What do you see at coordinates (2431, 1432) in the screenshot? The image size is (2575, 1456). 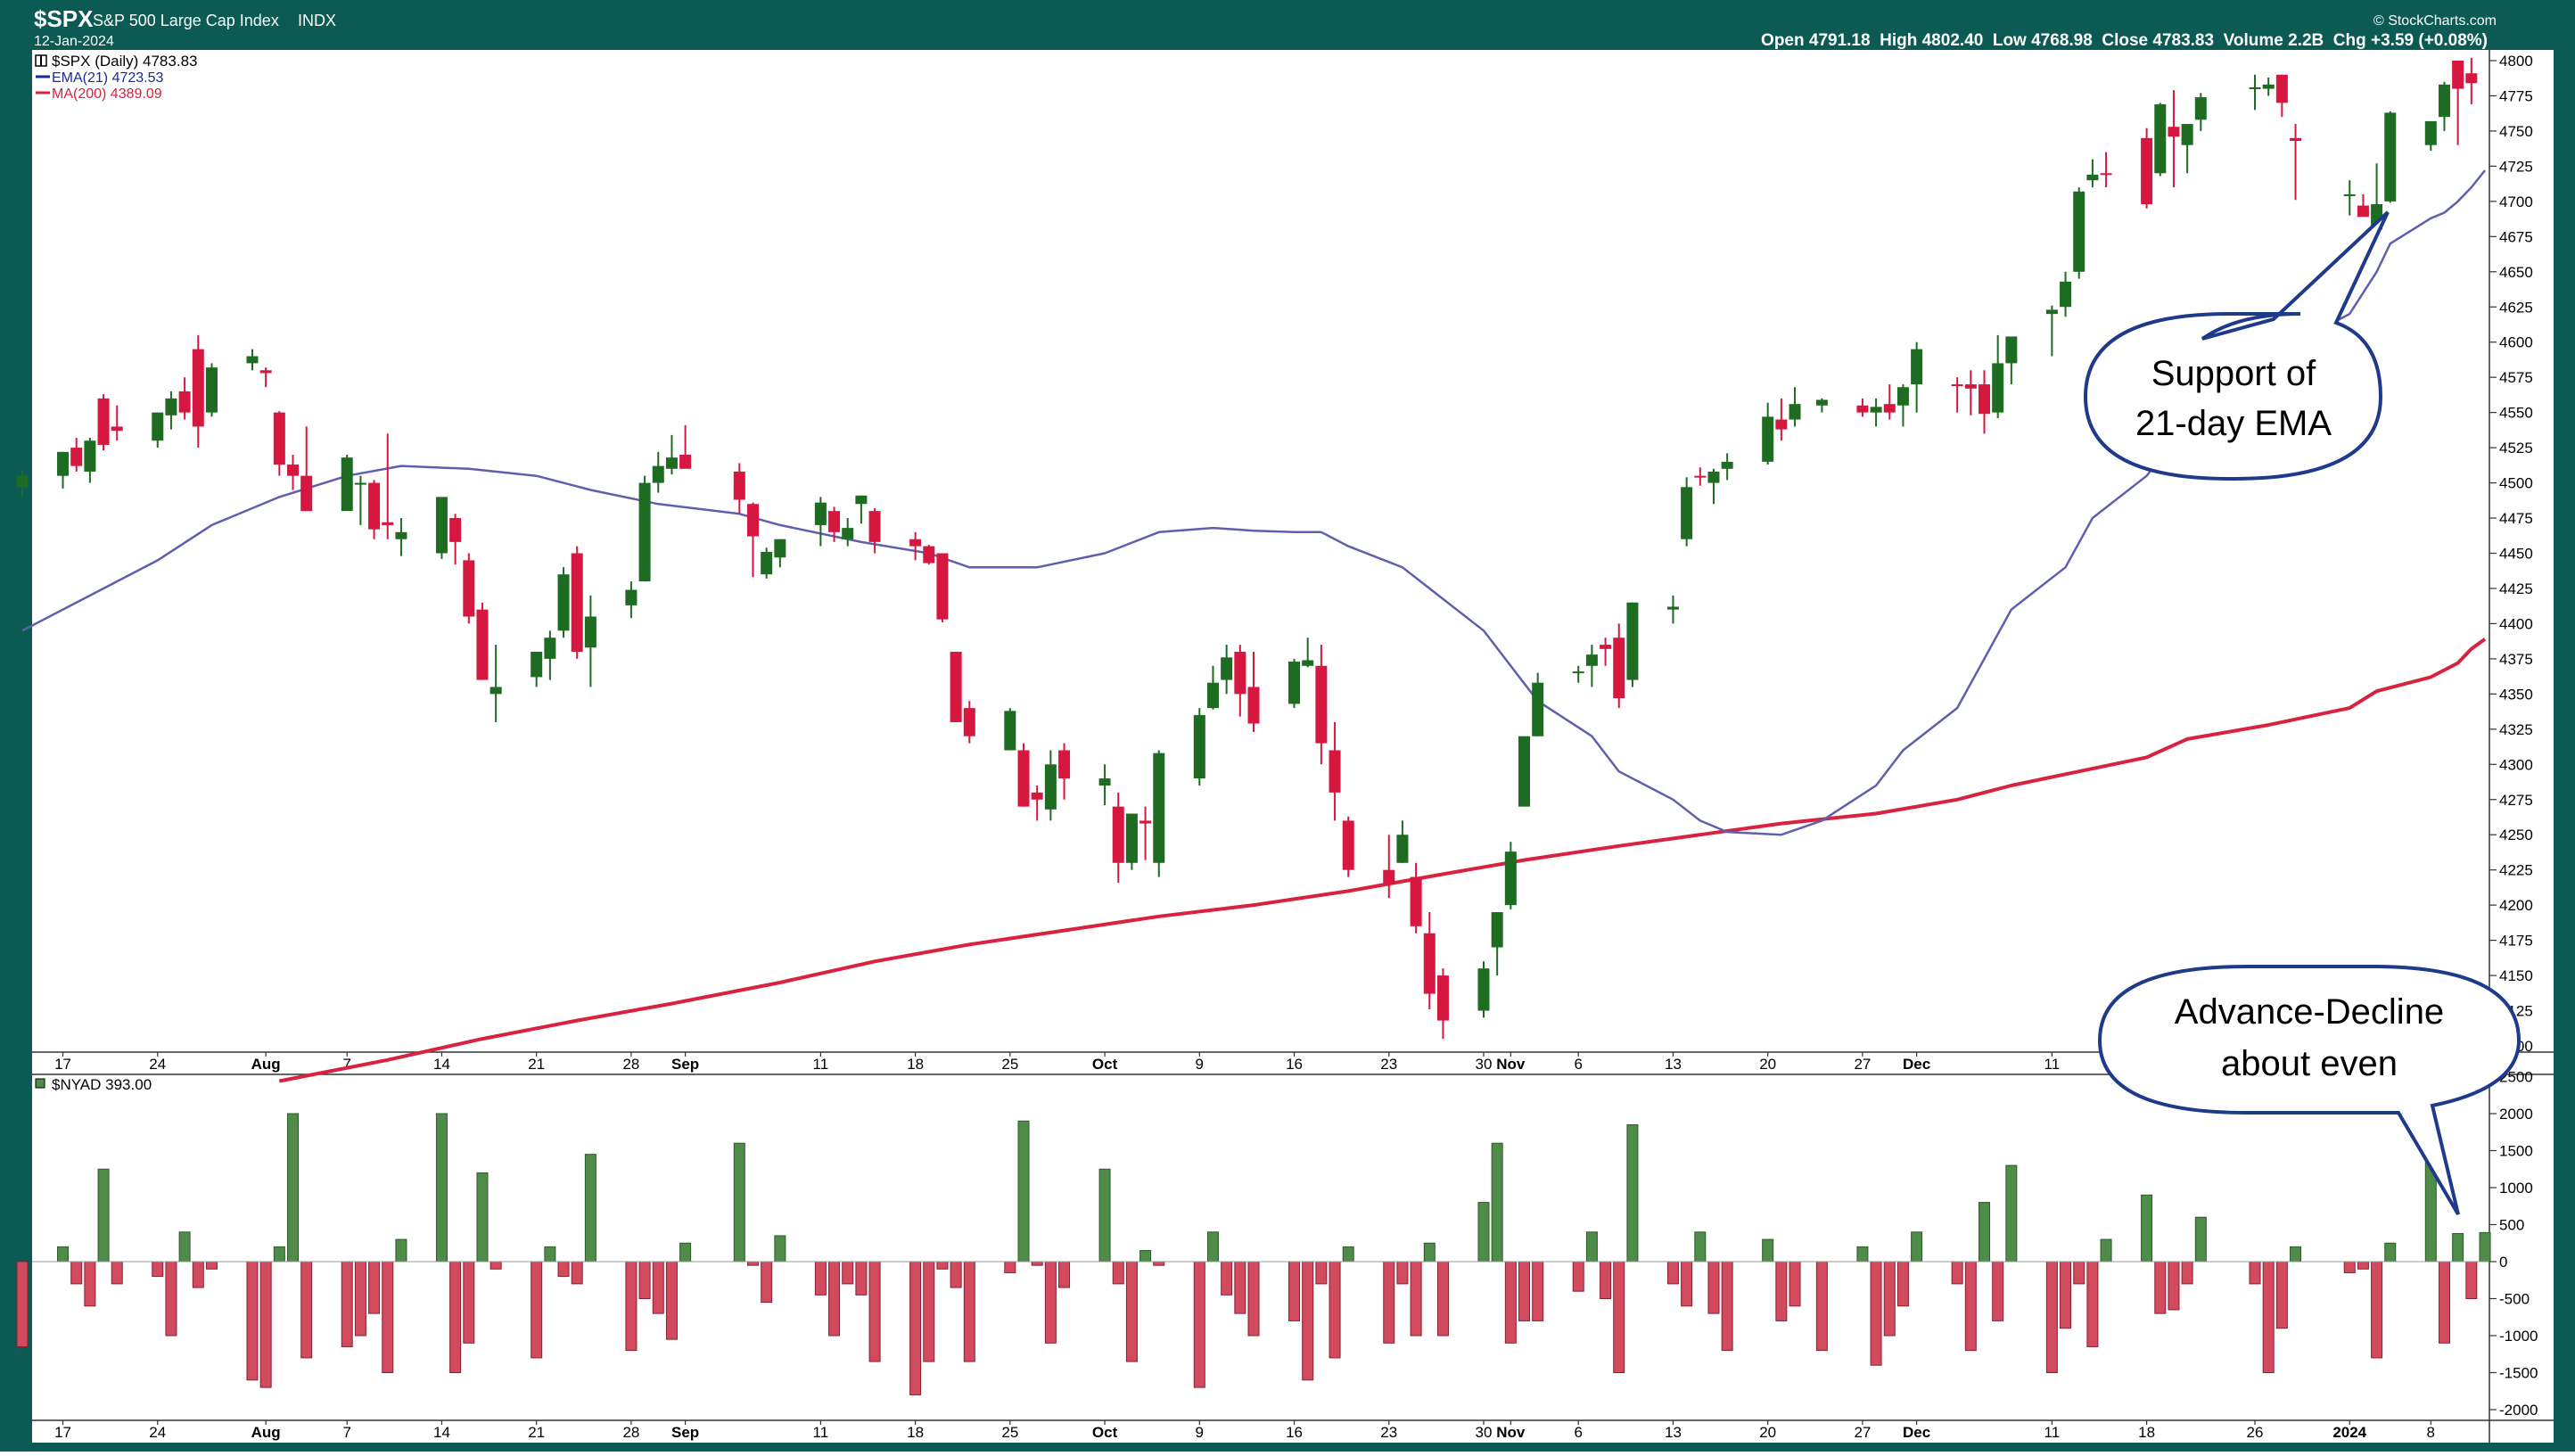 I see `x-tick-label: 8` at bounding box center [2431, 1432].